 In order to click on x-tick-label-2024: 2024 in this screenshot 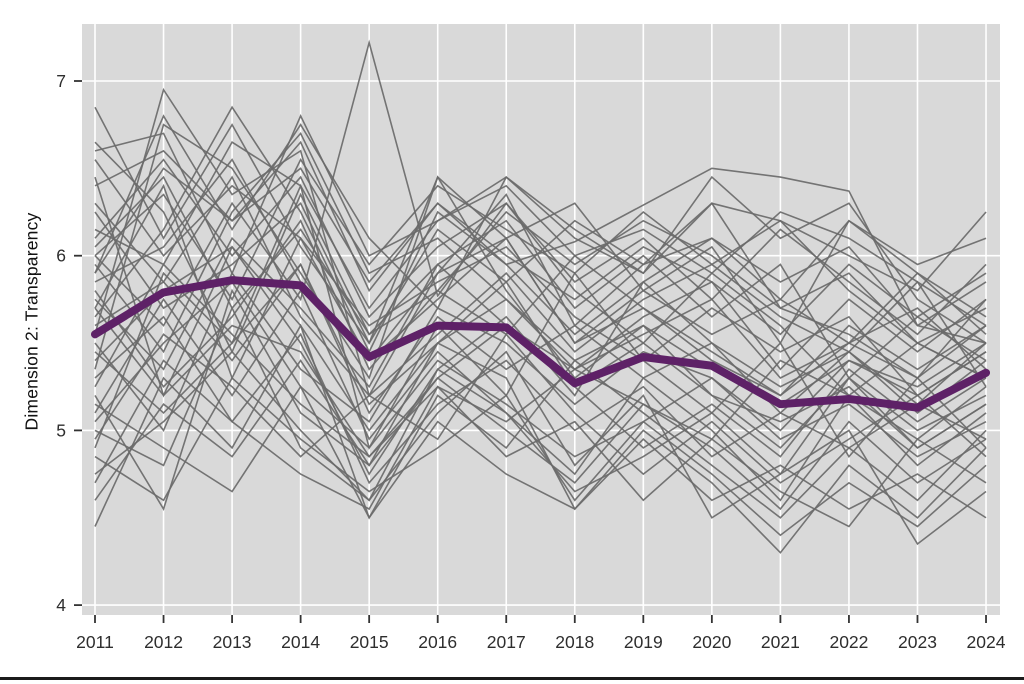, I will do `click(986, 642)`.